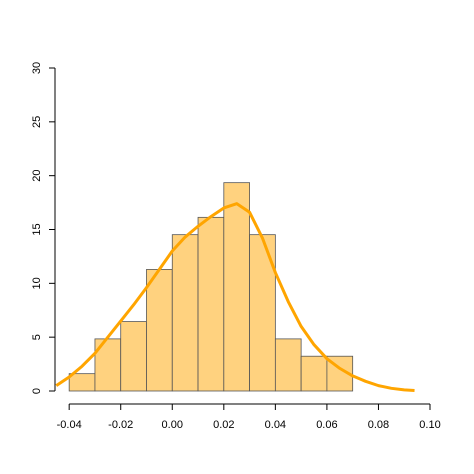  I want to click on y-tick-label: 0, so click(37, 391).